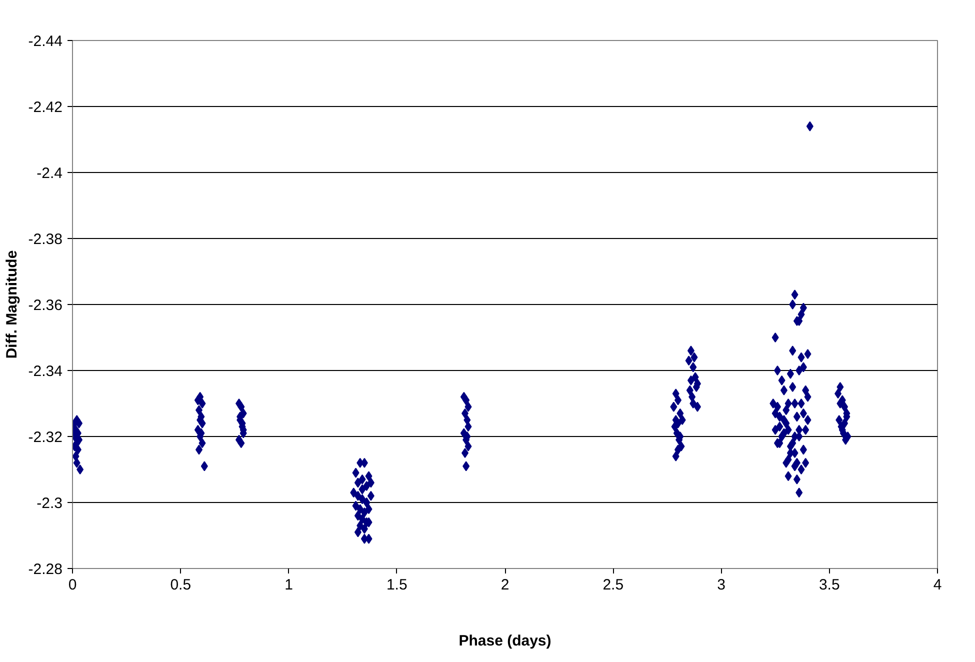  What do you see at coordinates (721, 585) in the screenshot?
I see `x-tick-label: 3` at bounding box center [721, 585].